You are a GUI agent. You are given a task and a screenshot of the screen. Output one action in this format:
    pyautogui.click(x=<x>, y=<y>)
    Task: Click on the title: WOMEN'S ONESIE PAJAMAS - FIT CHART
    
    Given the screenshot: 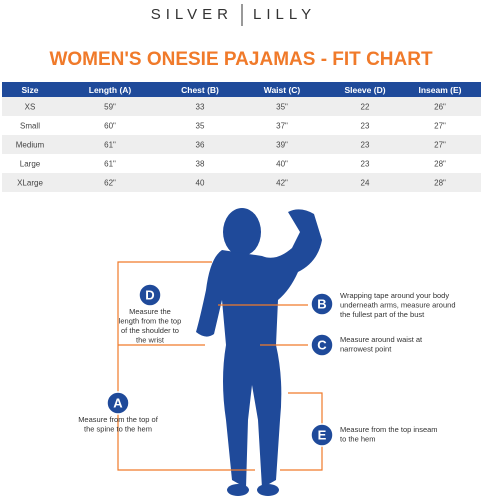 What is the action you would take?
    pyautogui.click(x=241, y=59)
    